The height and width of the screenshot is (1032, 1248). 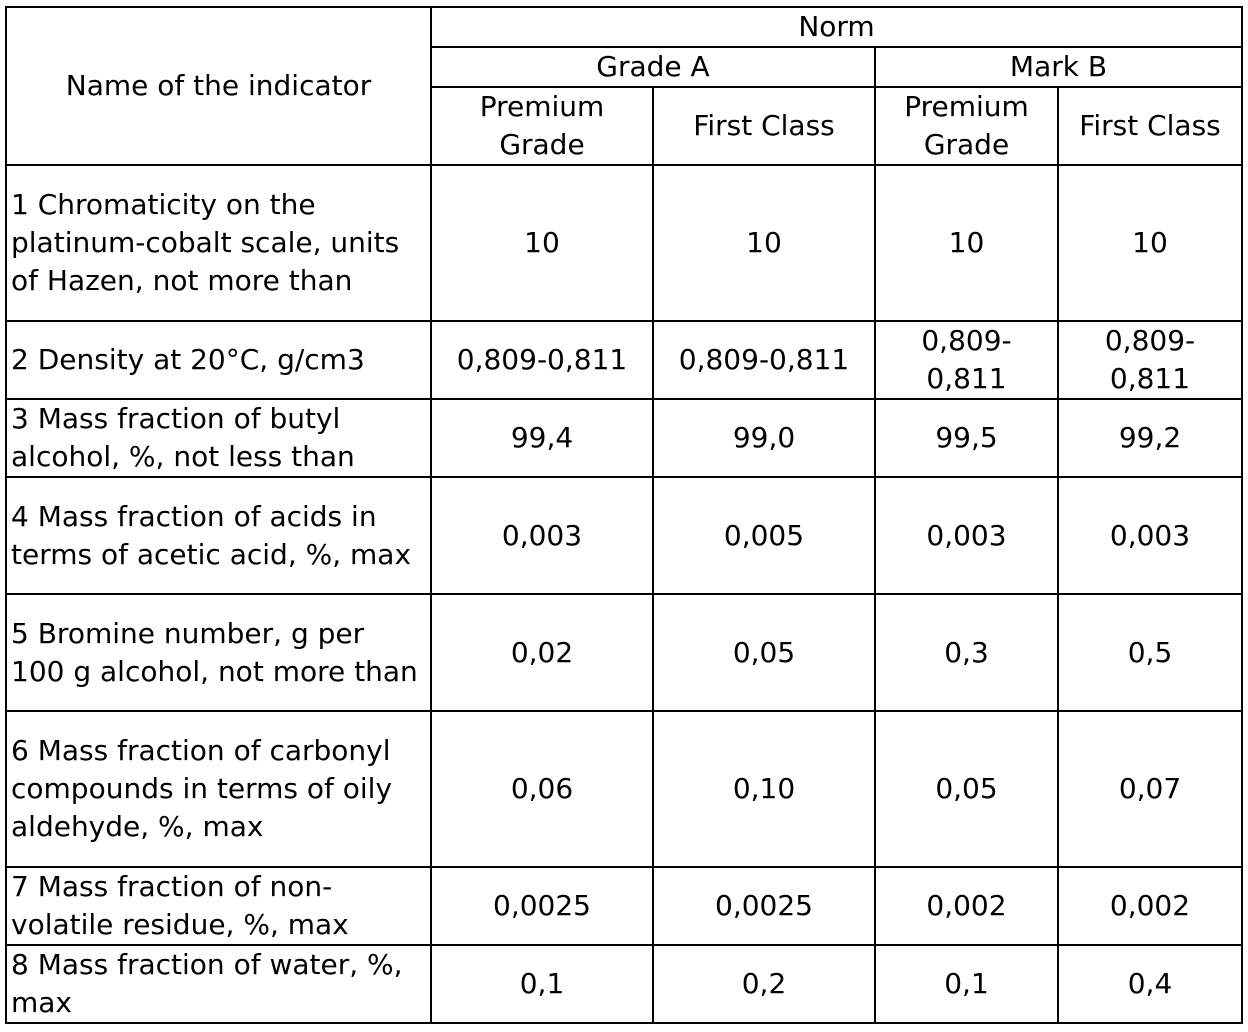 What do you see at coordinates (966, 438) in the screenshot?
I see `value-cell: 99,5` at bounding box center [966, 438].